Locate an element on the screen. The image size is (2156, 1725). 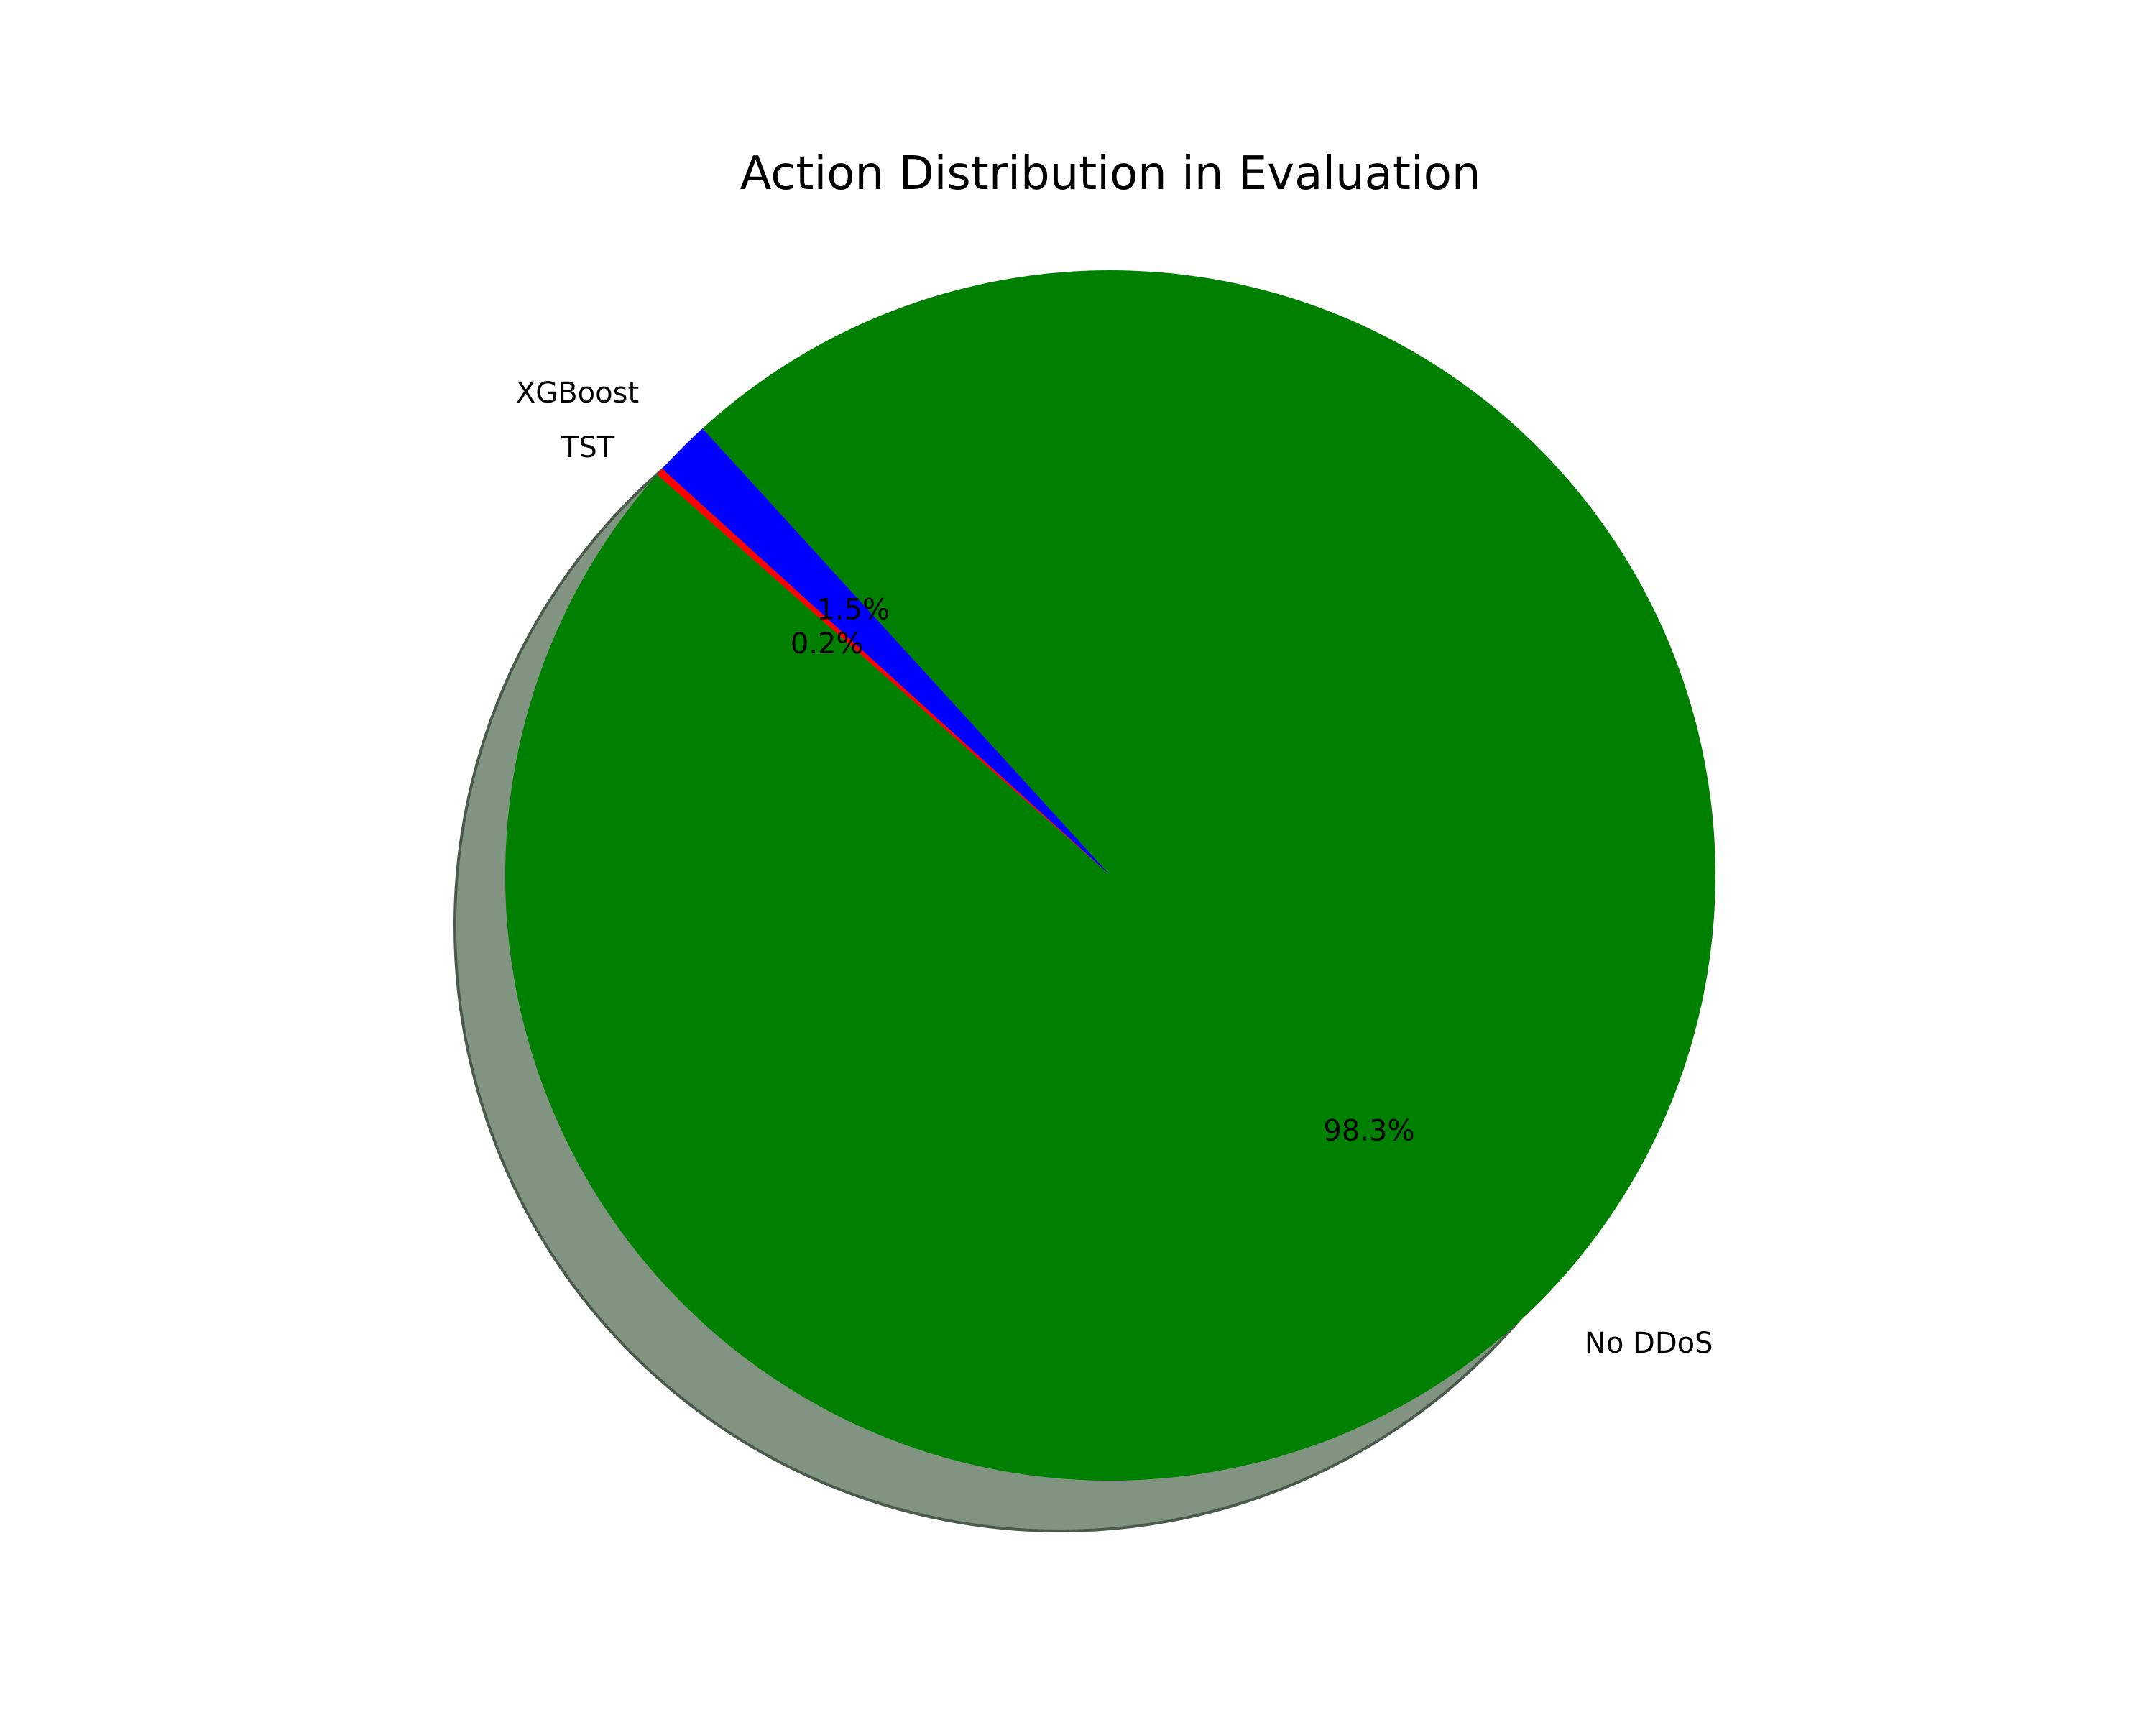
chart-title: Action Distribution in Evaluation is located at coordinates (1110, 174).